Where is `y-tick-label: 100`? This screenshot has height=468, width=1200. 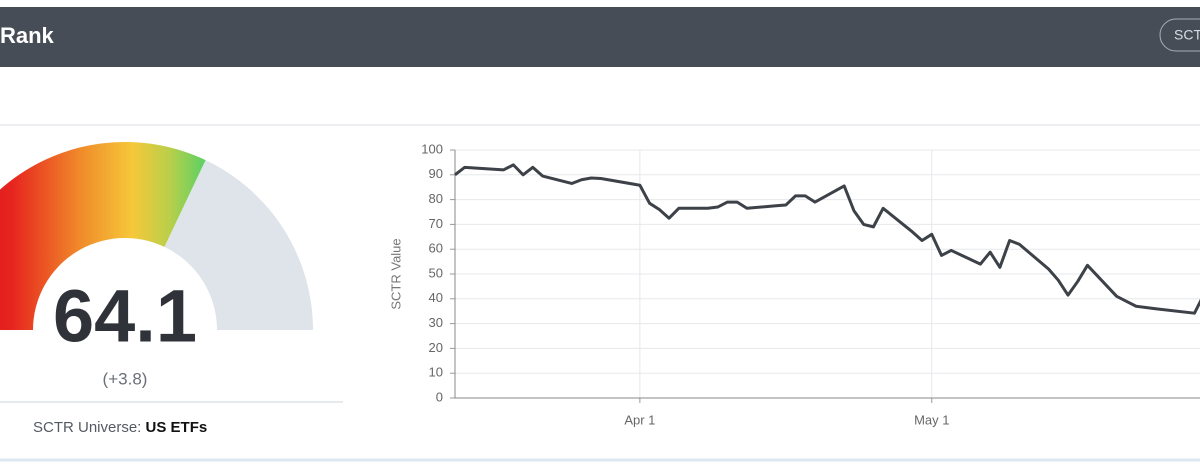
y-tick-label: 100 is located at coordinates (432, 148).